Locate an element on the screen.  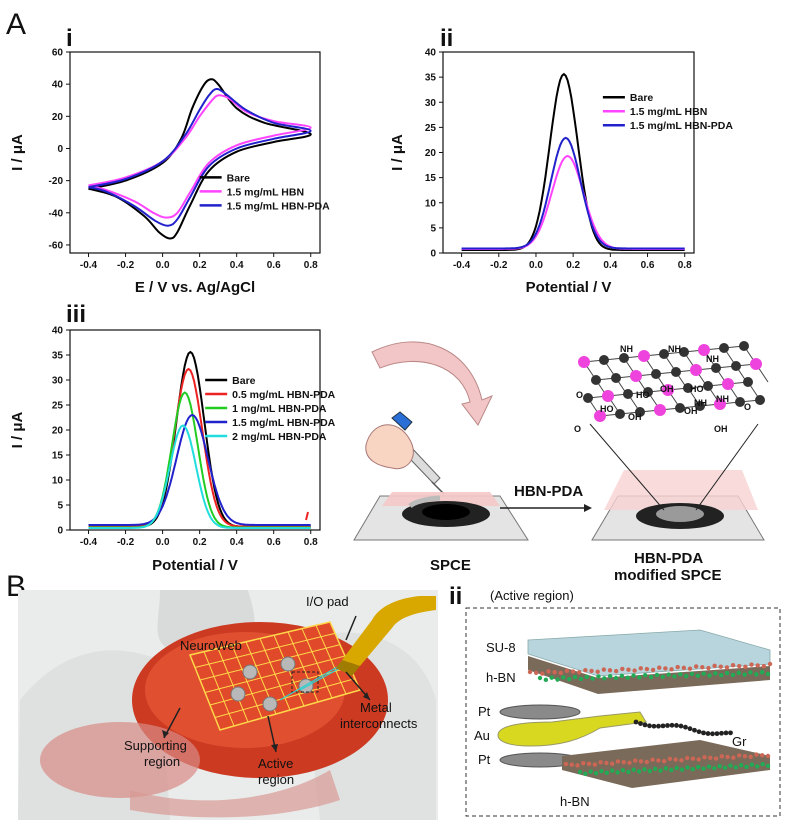
hbn-pda-molecule is located at coordinates (673, 381).